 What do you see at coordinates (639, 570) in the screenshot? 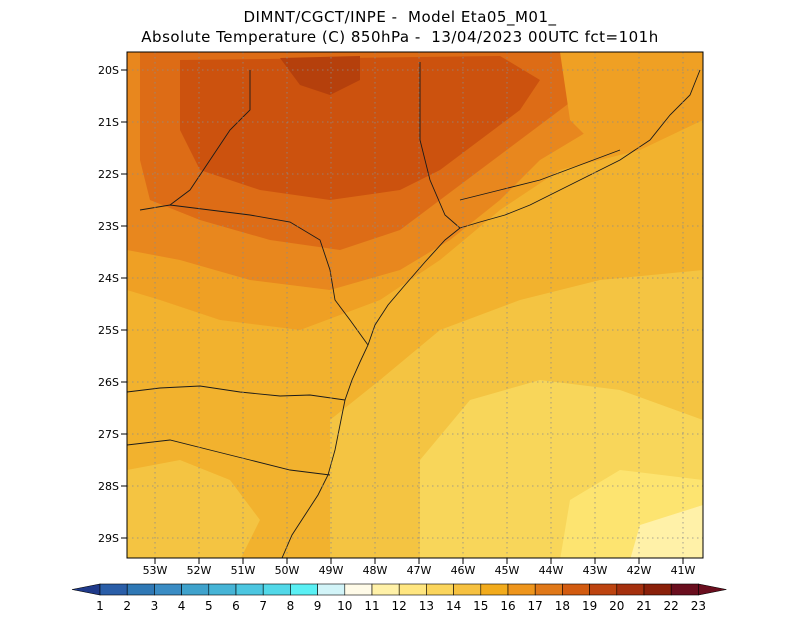
I see `lon-label: 42W` at bounding box center [639, 570].